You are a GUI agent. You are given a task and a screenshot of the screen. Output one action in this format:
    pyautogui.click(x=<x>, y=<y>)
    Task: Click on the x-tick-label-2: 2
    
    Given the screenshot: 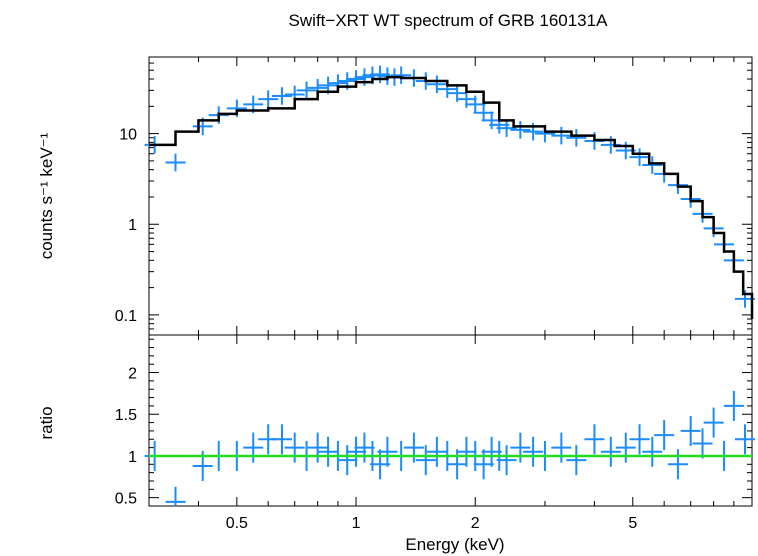 What is the action you would take?
    pyautogui.click(x=475, y=523)
    